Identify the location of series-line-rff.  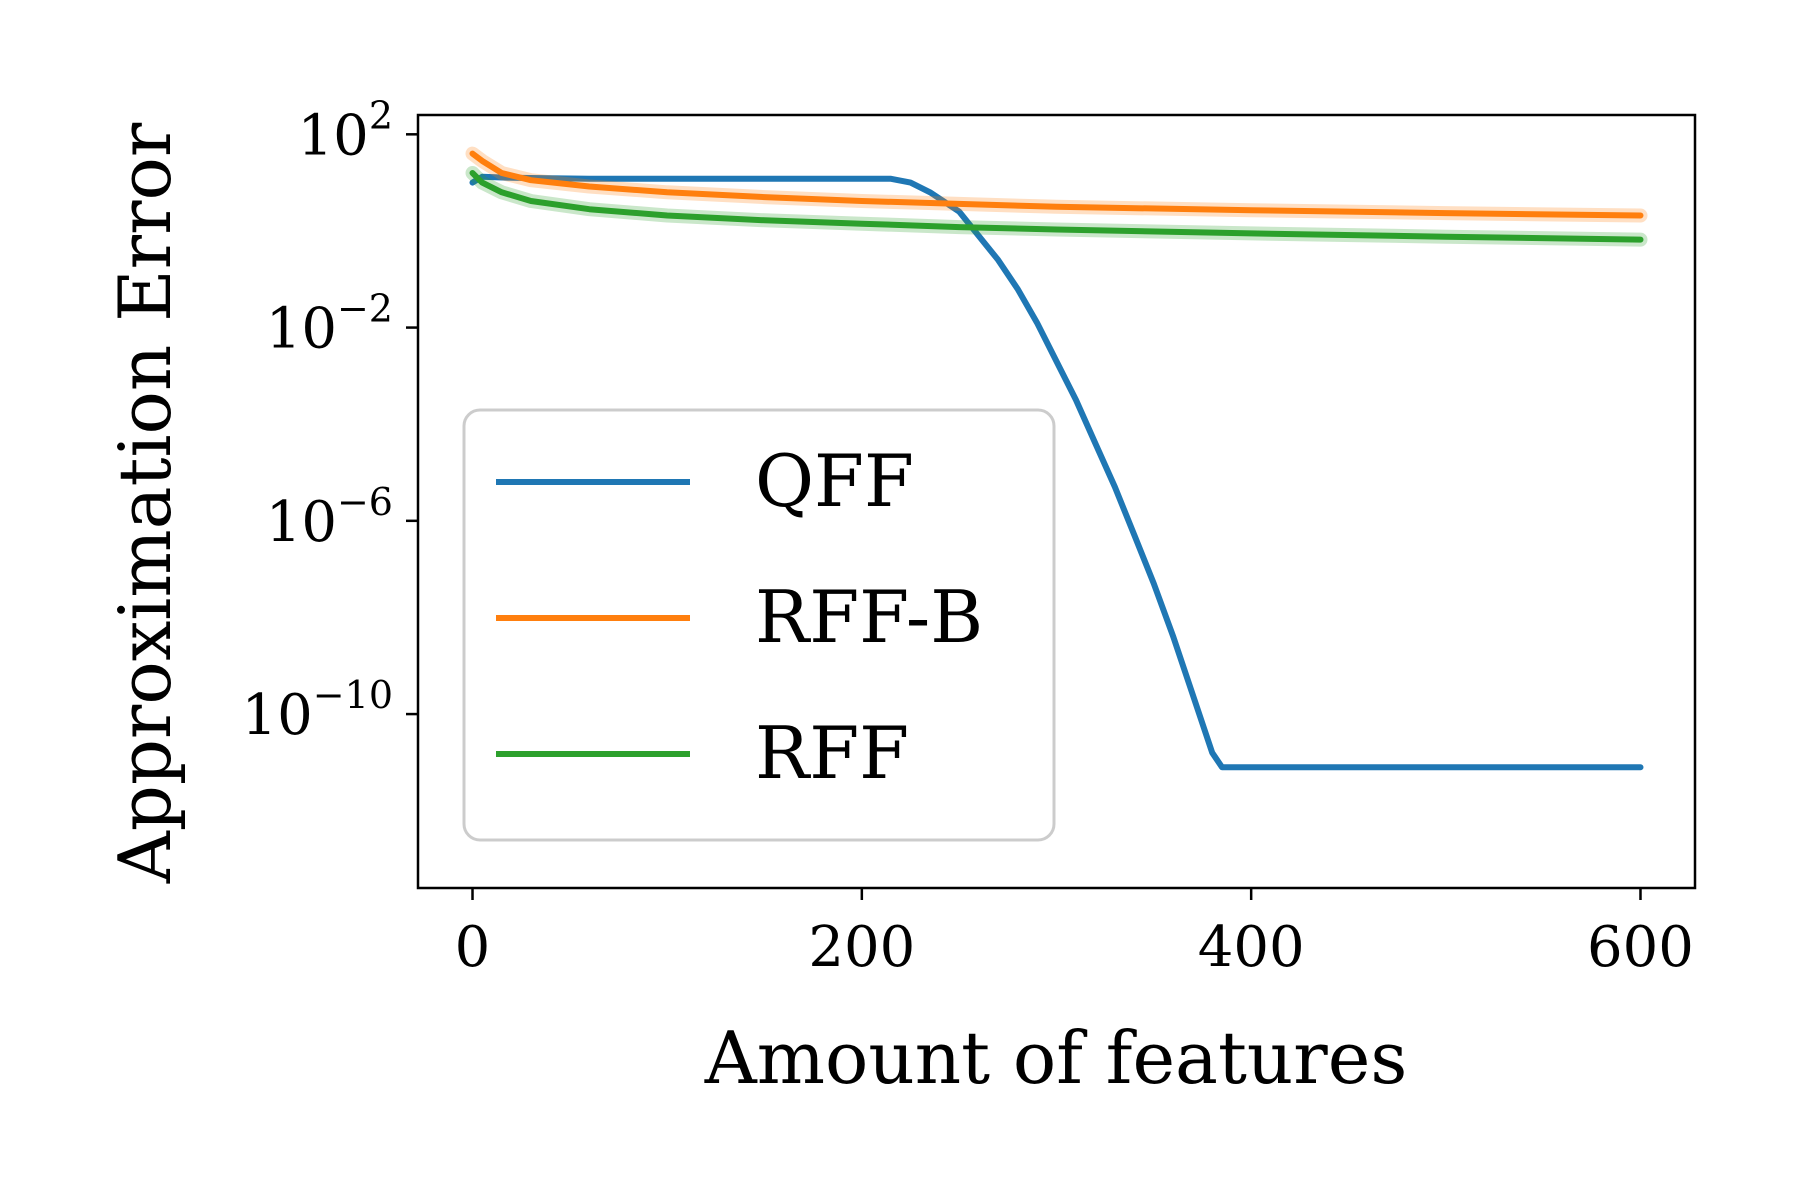
(1056, 206).